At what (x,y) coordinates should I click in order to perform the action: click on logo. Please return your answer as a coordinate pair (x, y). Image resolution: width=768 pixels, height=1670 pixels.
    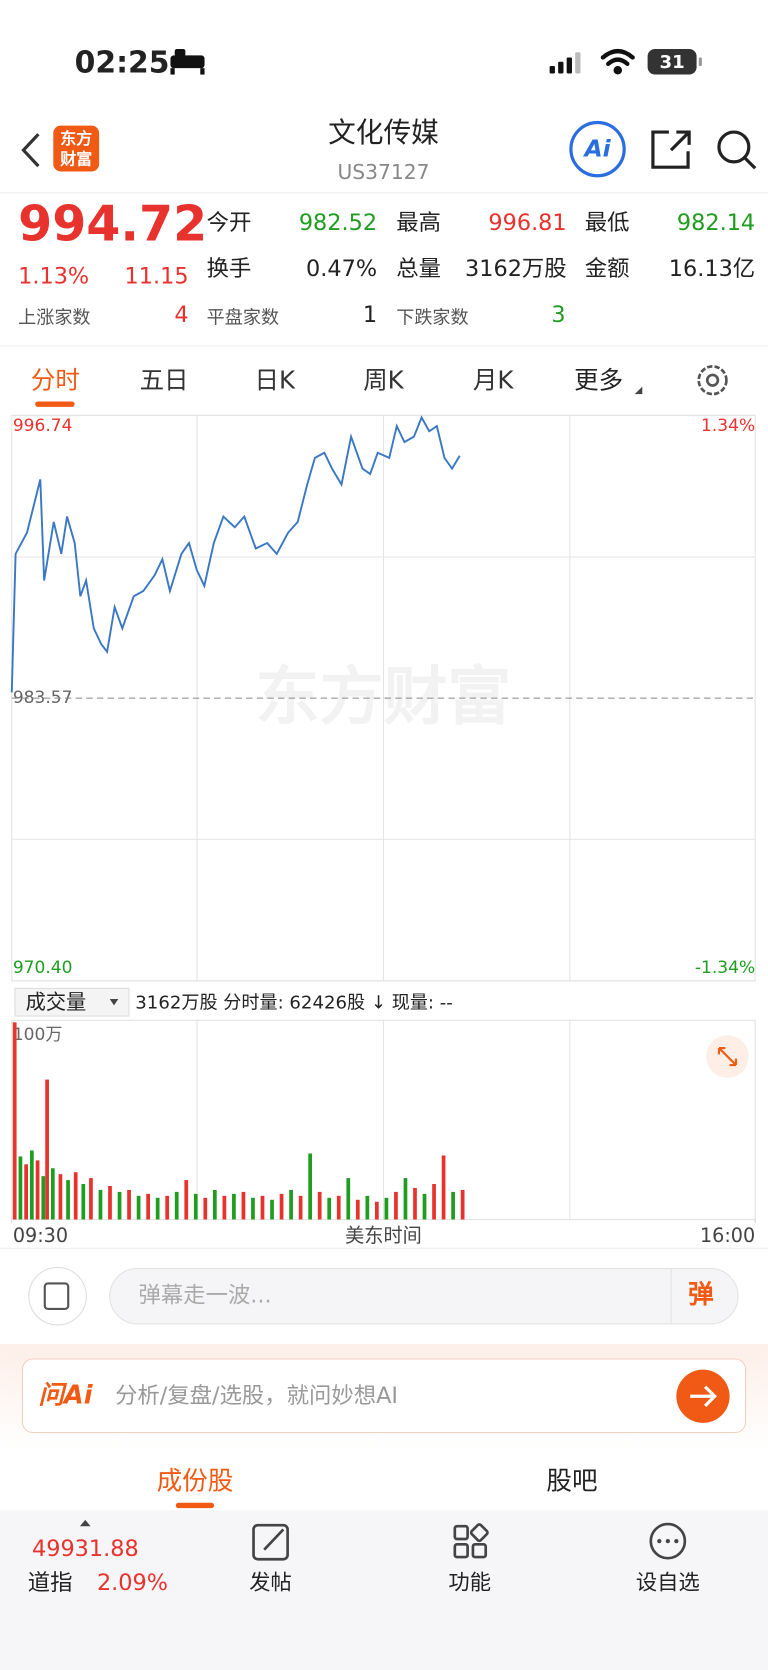
    Looking at the image, I should click on (76, 148).